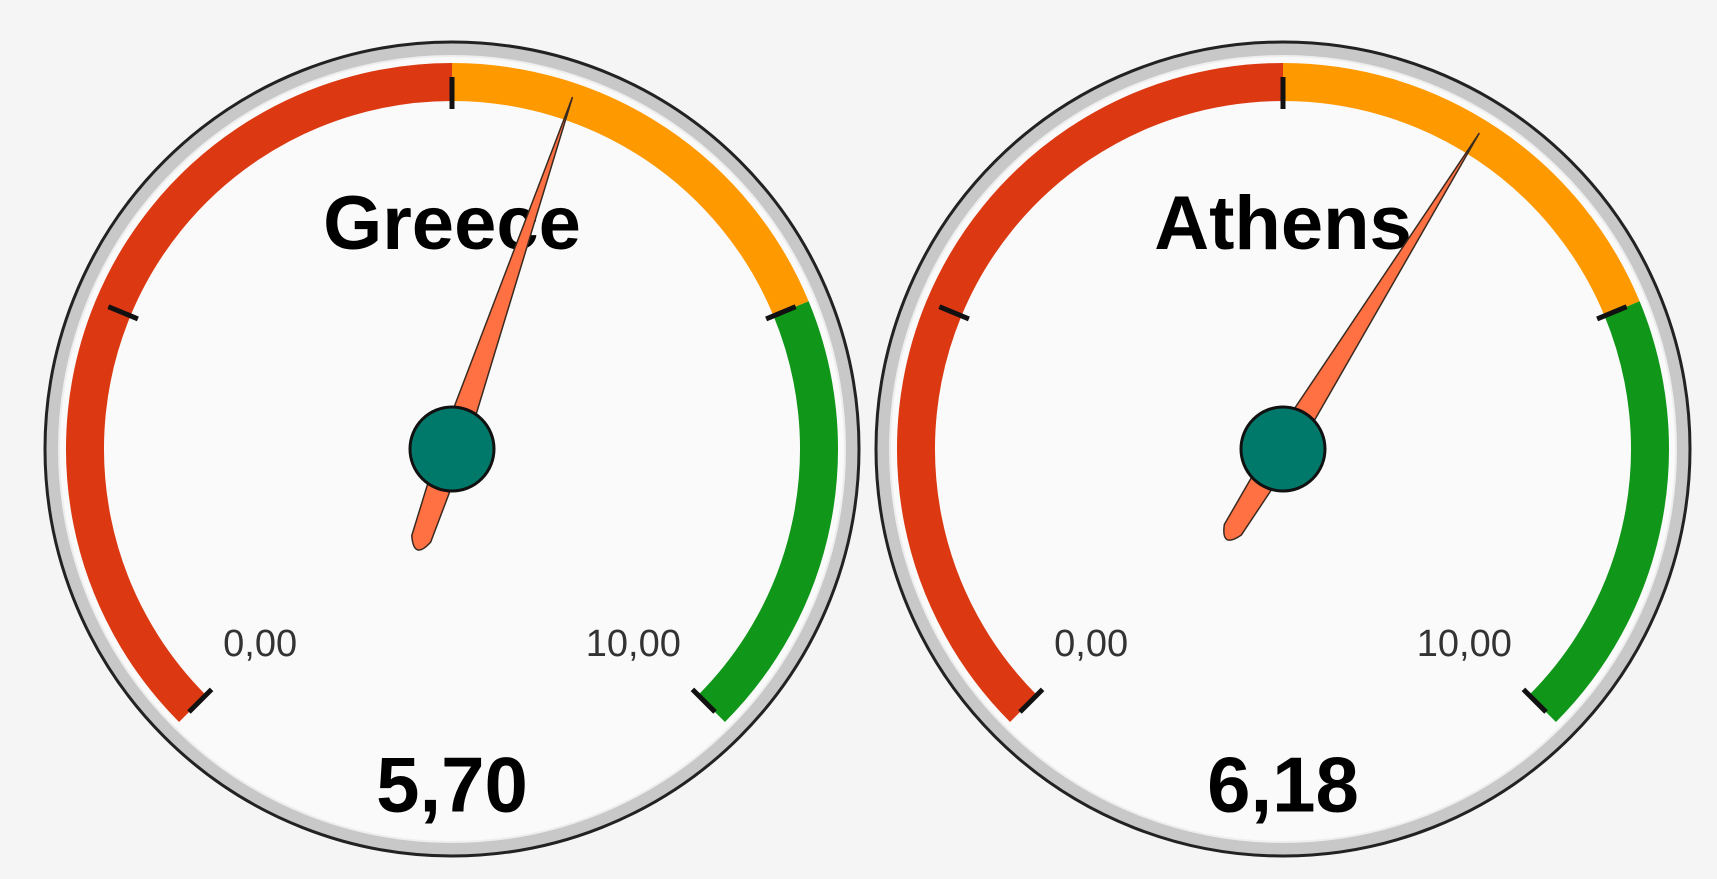 Image resolution: width=1717 pixels, height=879 pixels. What do you see at coordinates (1283, 785) in the screenshot?
I see `gauge-value-label: 6,18` at bounding box center [1283, 785].